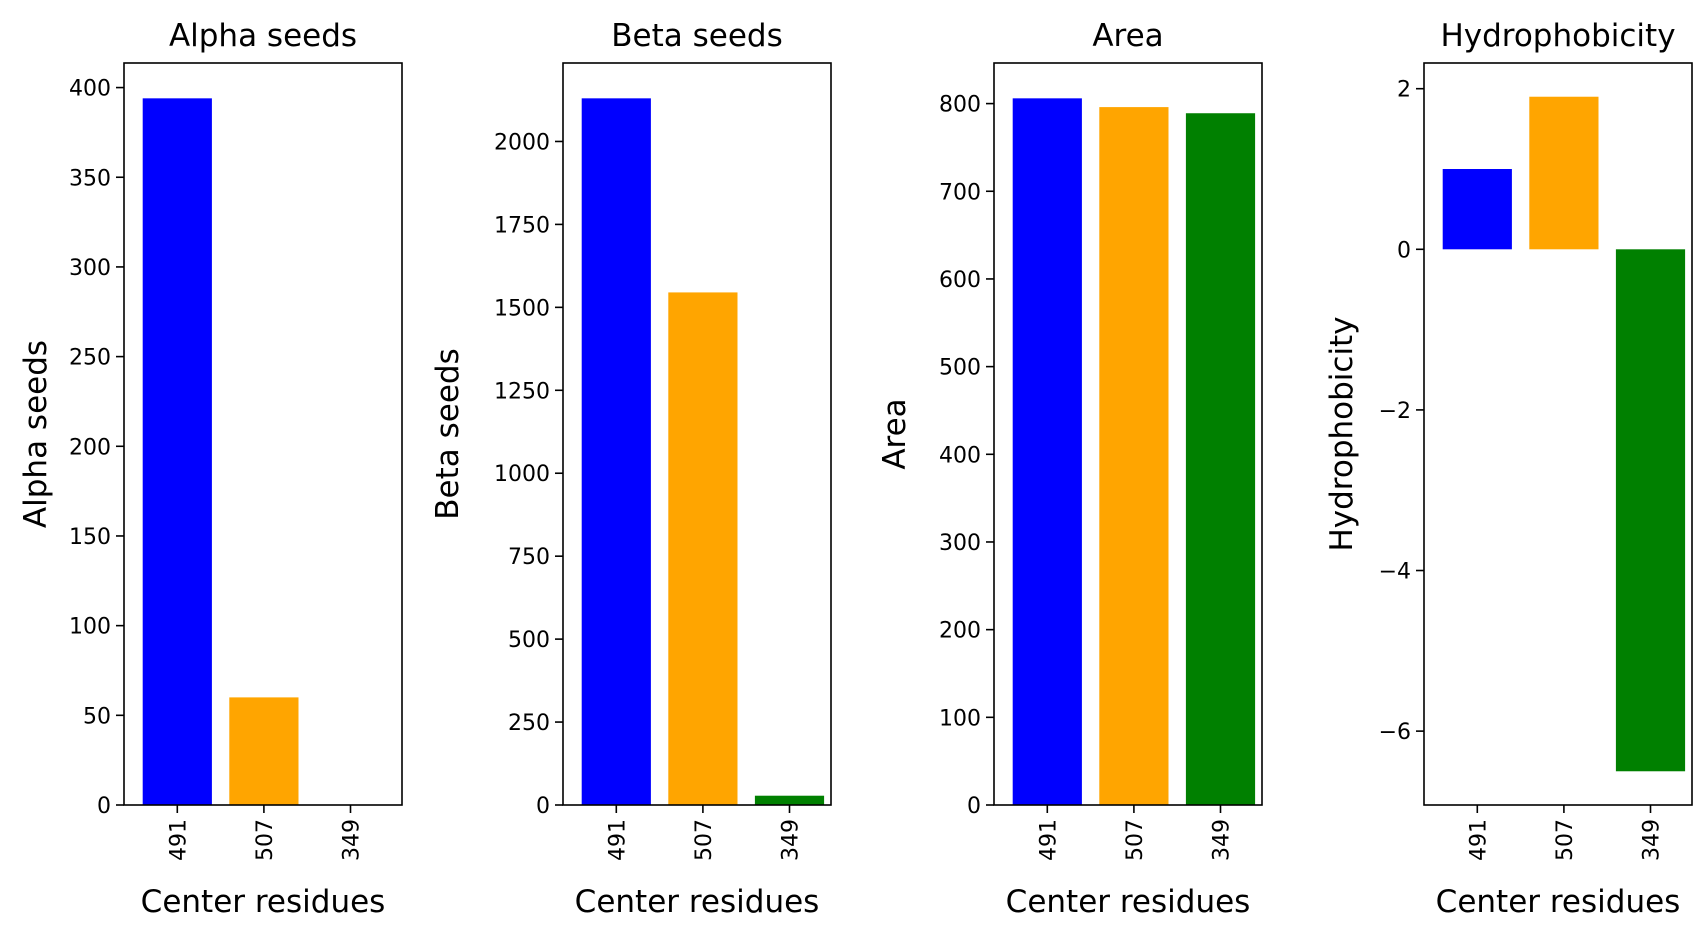  What do you see at coordinates (529, 557) in the screenshot?
I see `y-tick-label: 750` at bounding box center [529, 557].